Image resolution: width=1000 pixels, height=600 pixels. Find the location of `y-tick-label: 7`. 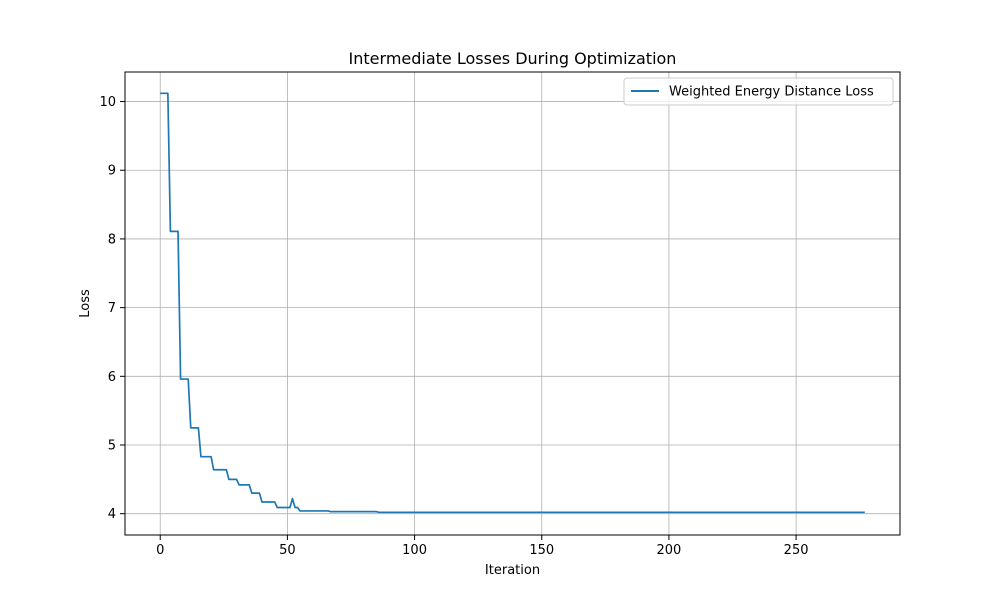

y-tick-label: 7 is located at coordinates (112, 308).